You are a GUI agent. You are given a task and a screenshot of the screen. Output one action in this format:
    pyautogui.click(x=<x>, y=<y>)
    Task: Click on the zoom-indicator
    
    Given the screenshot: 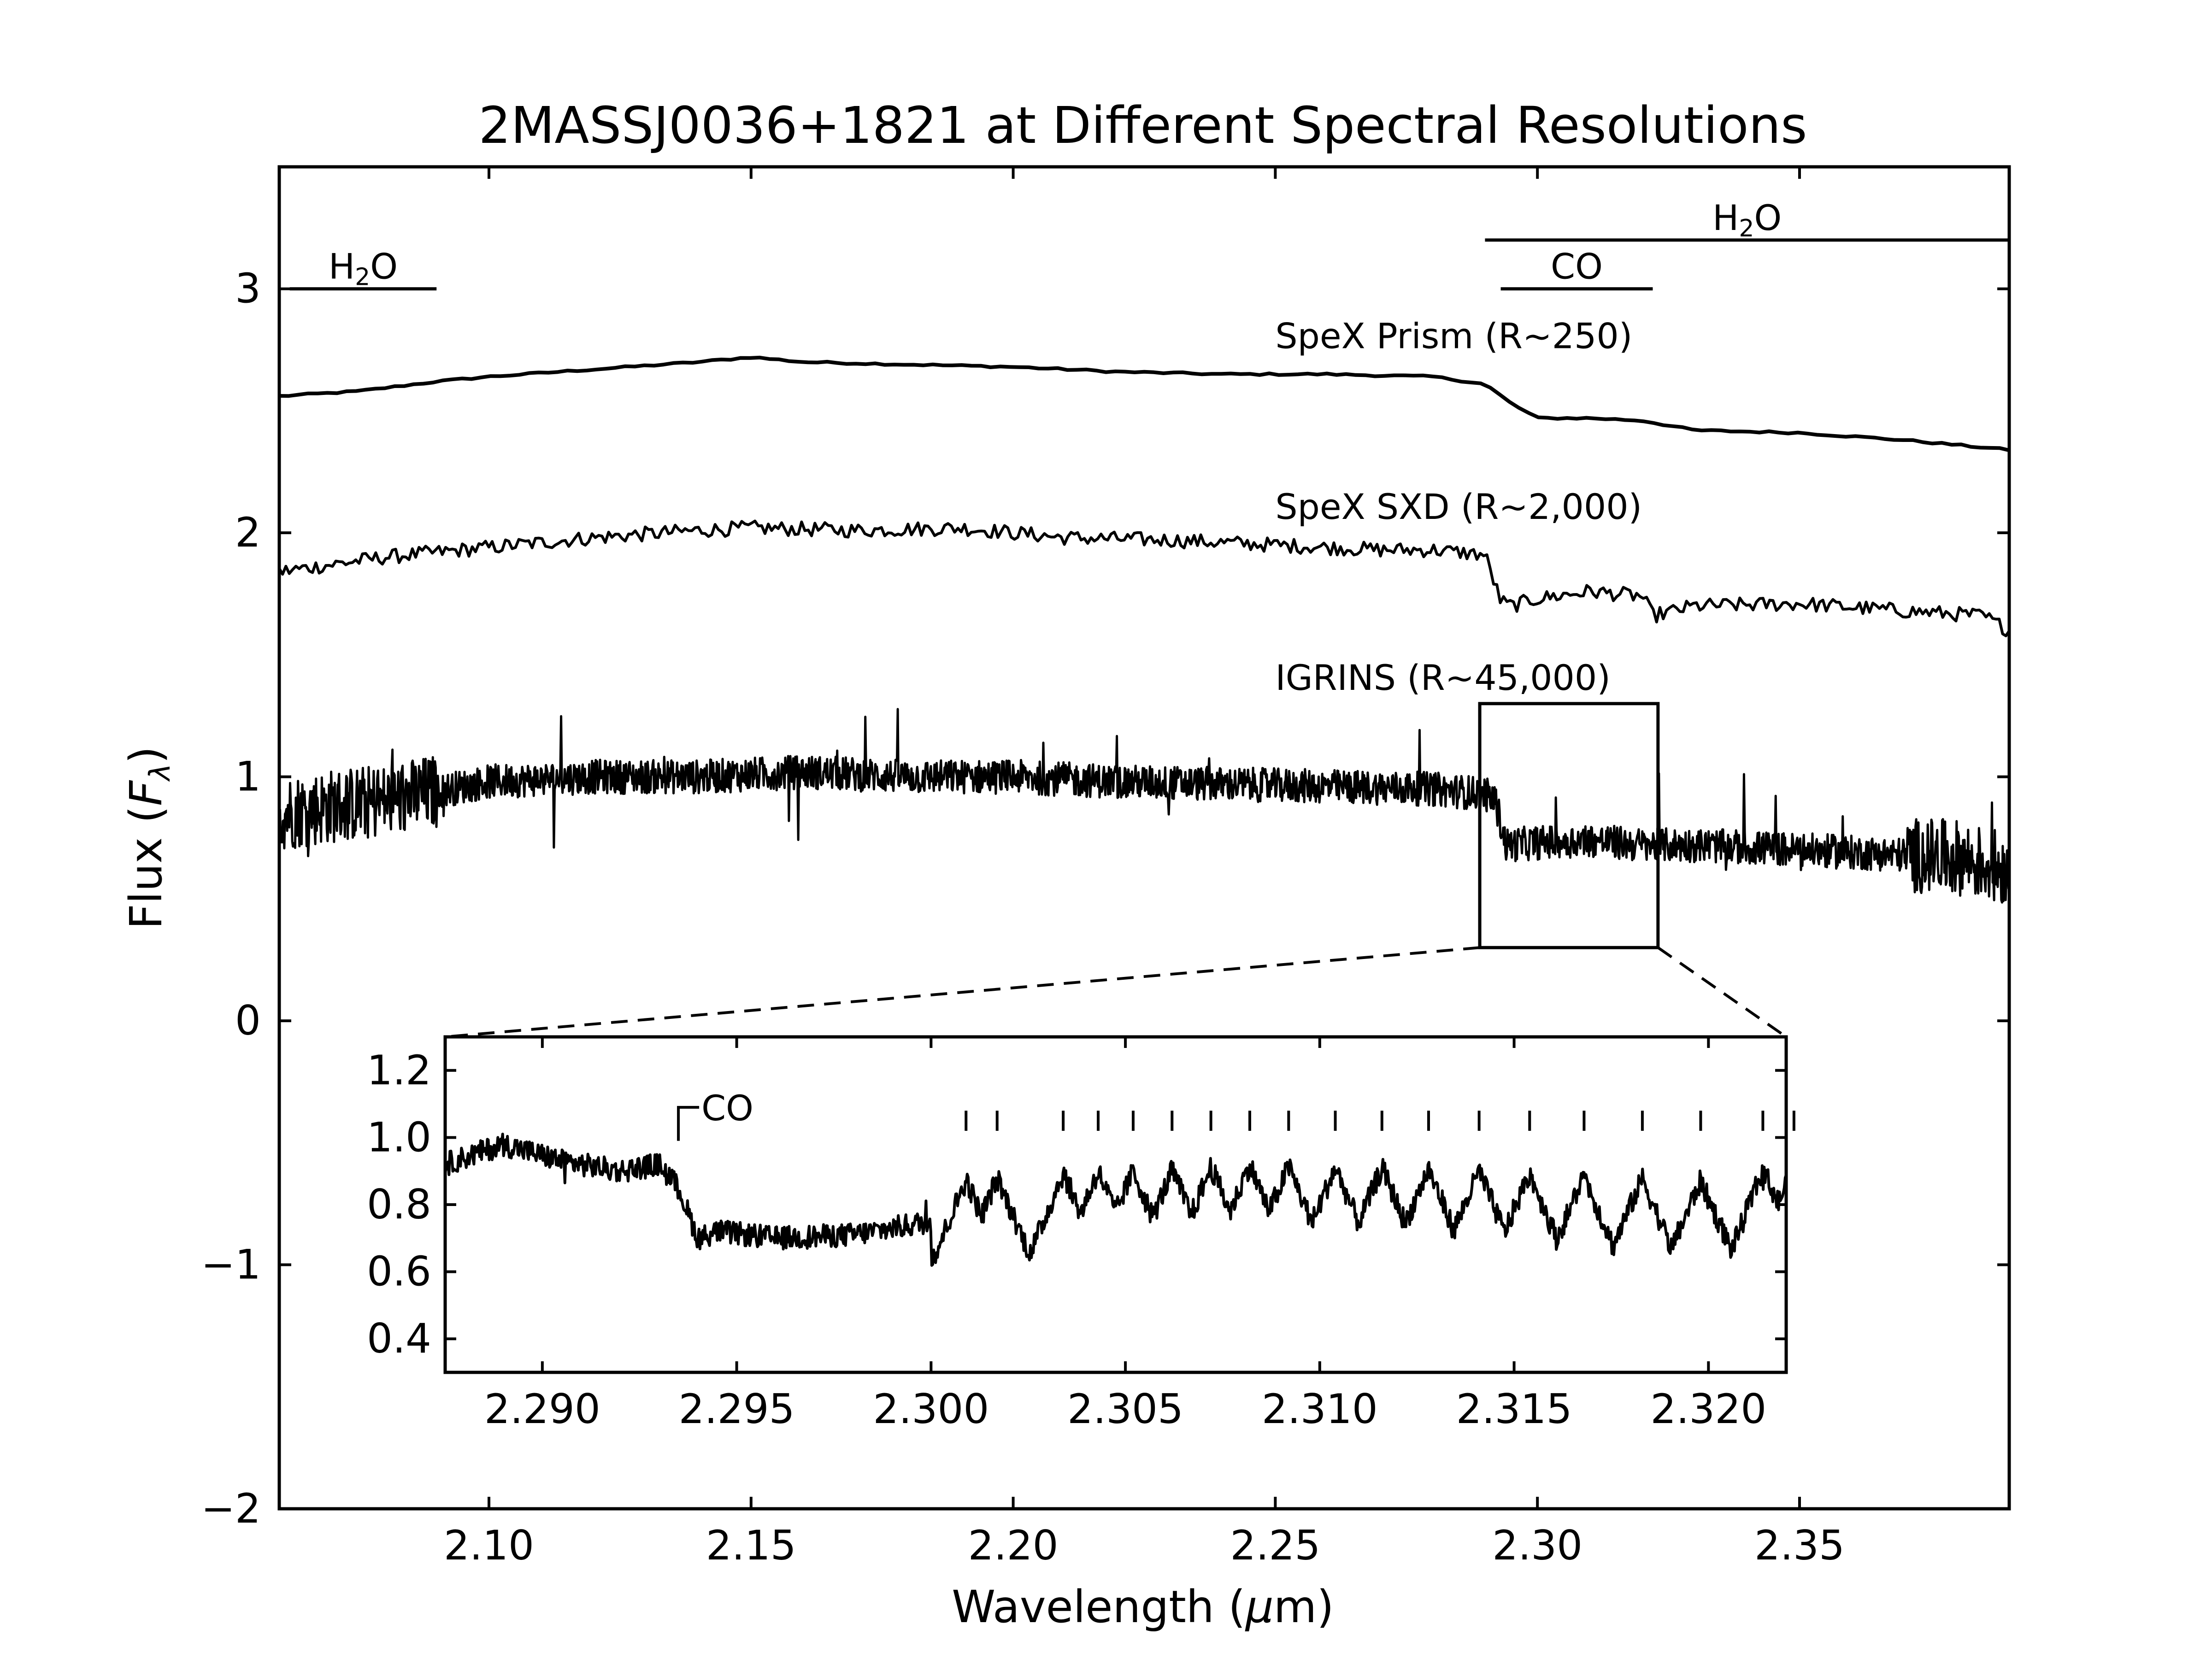 What is the action you would take?
    pyautogui.click(x=1116, y=870)
    